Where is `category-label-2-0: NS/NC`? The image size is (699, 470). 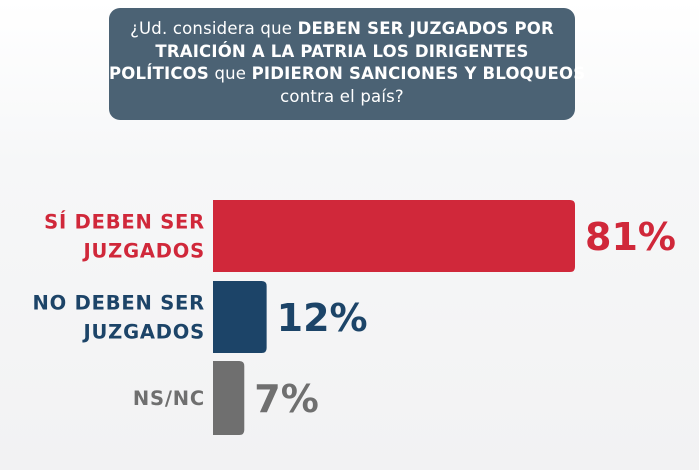
category-label-2-0: NS/NC is located at coordinates (169, 398).